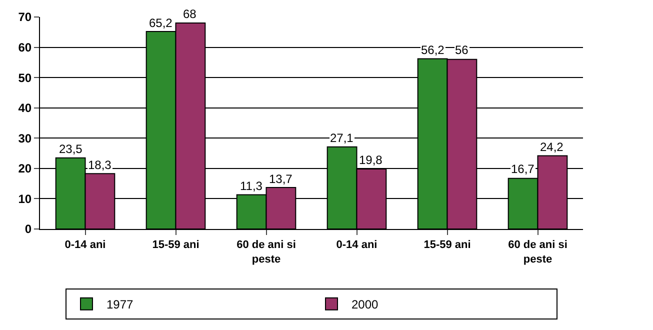  What do you see at coordinates (71, 149) in the screenshot?
I see `data-label: 23,5` at bounding box center [71, 149].